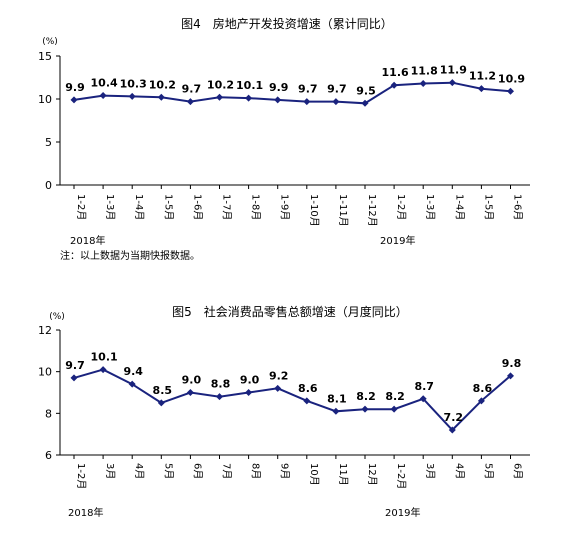 Image resolution: width=574 pixels, height=537 pixels. Describe the element at coordinates (45, 56) in the screenshot. I see `y-tick-label: 15` at that location.